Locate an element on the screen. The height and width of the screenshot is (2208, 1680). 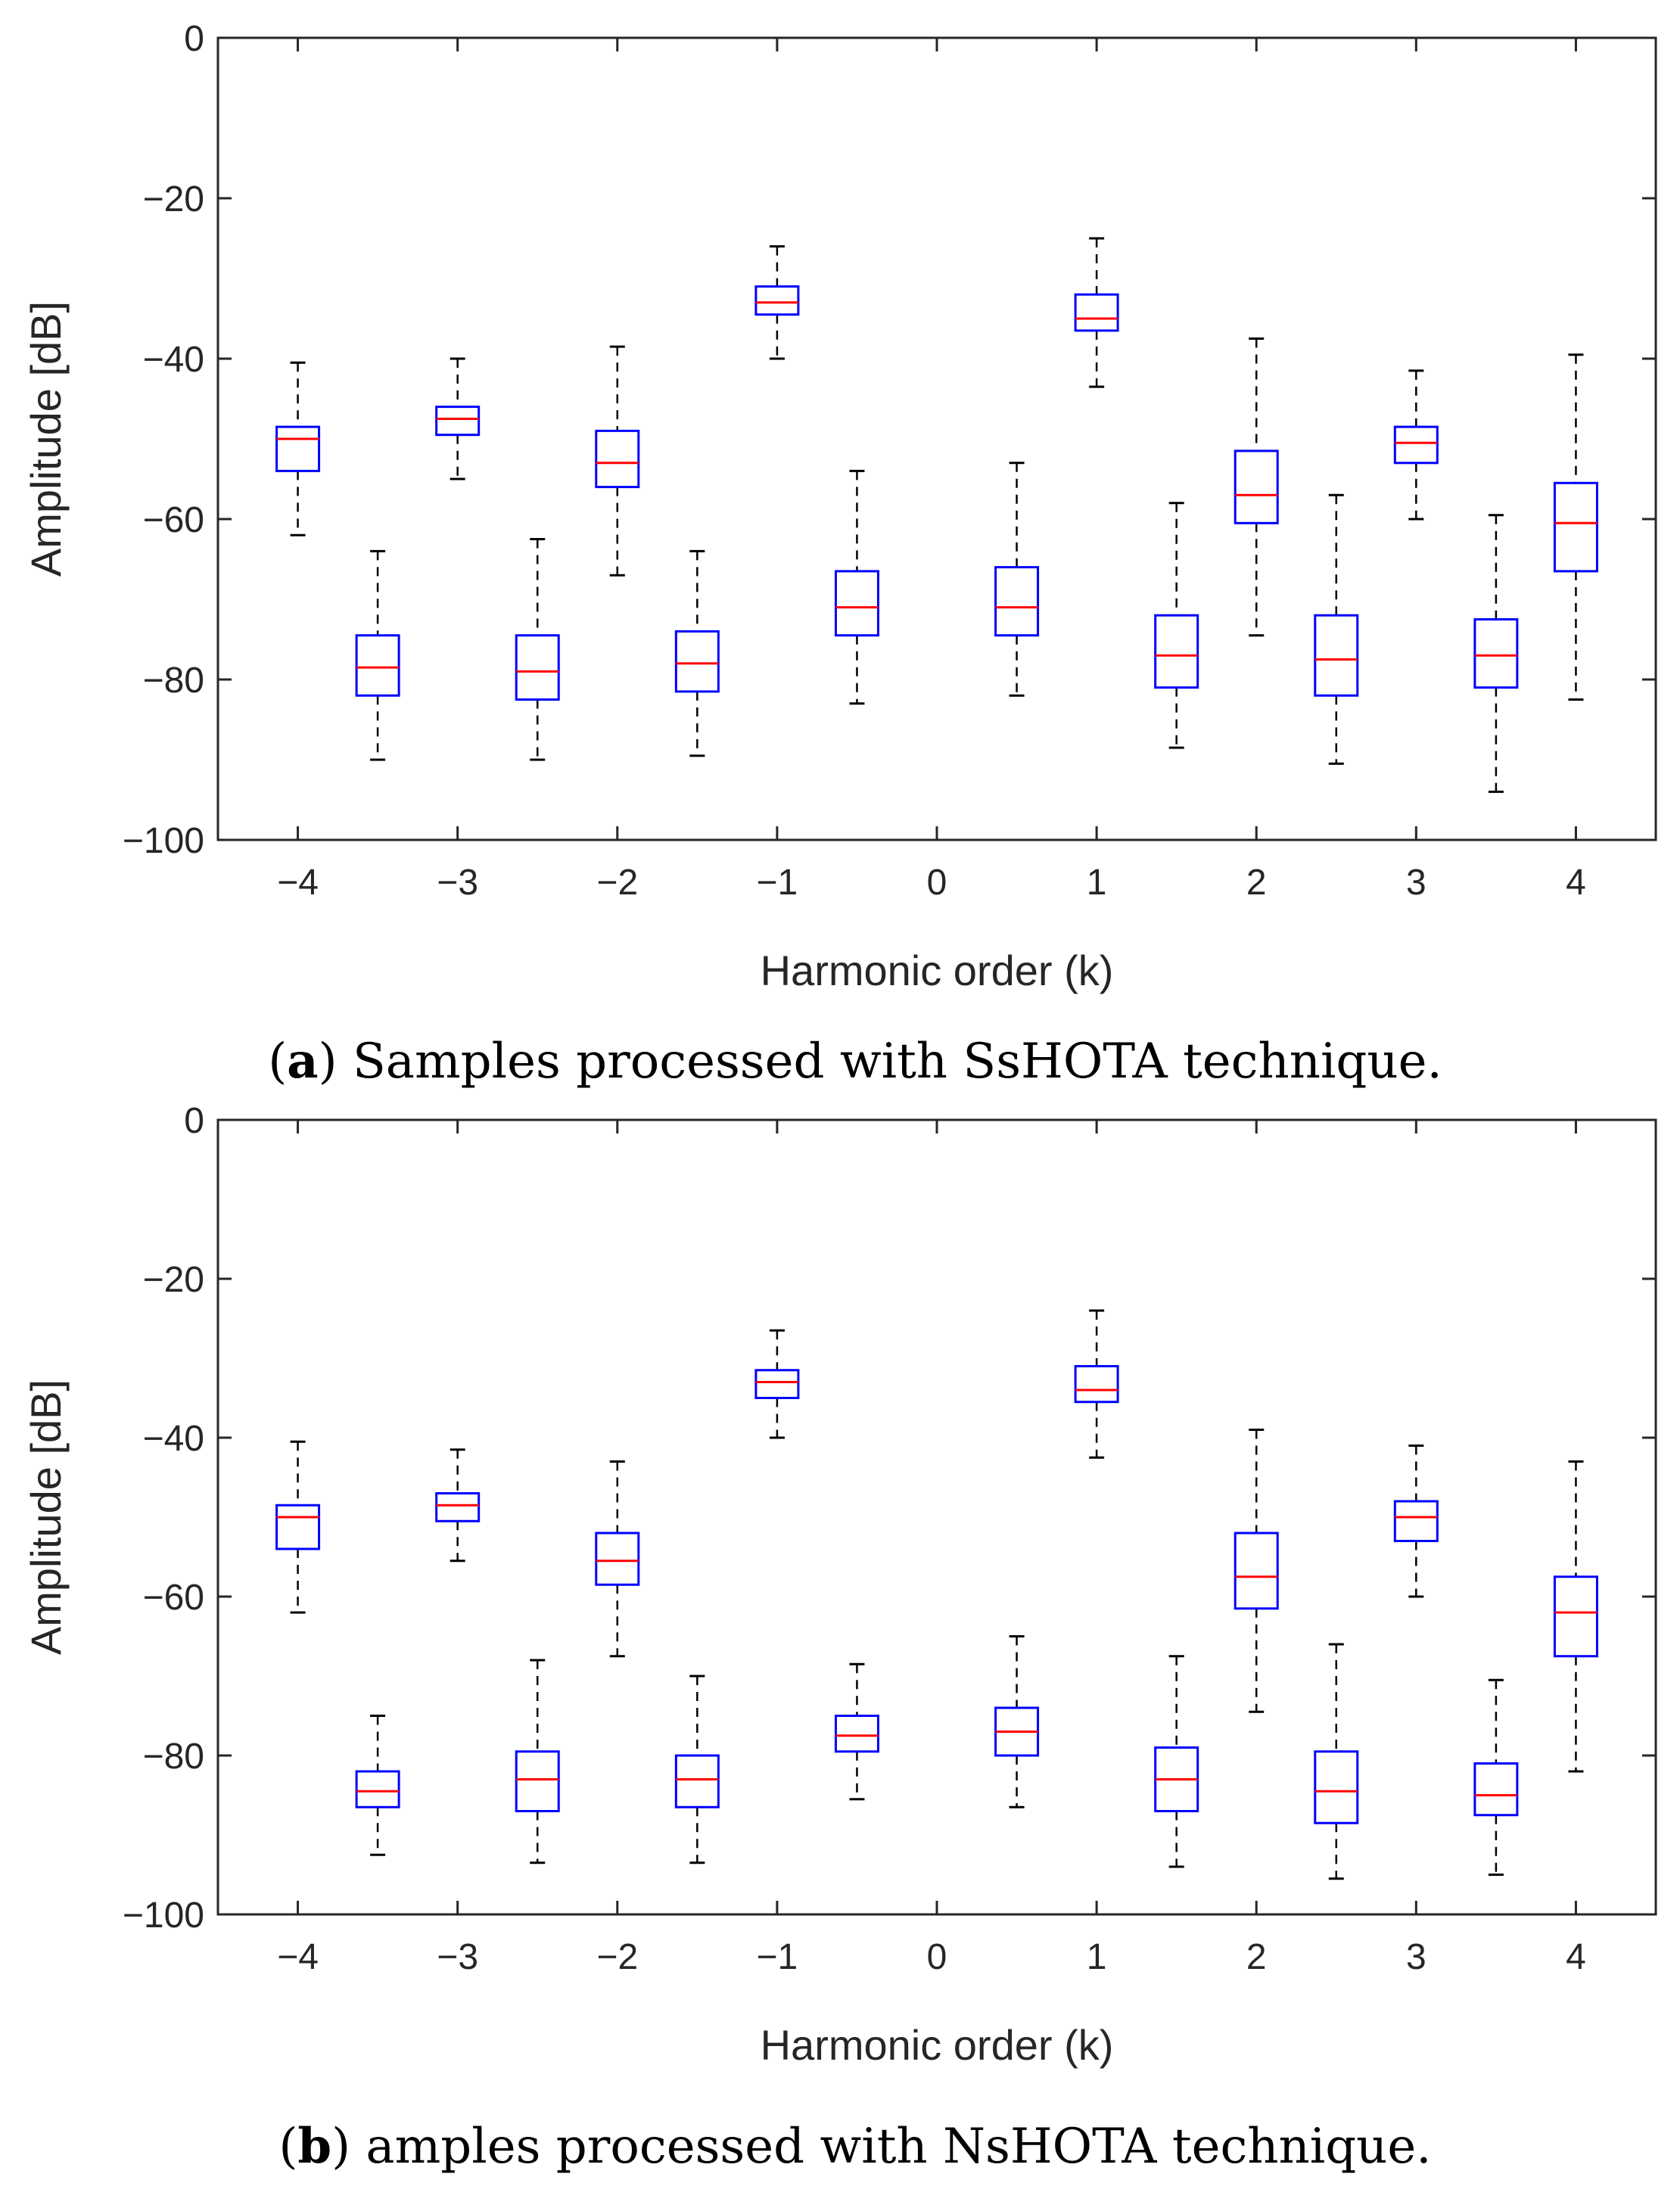
panel-a-x-tick-label: 1 is located at coordinates (1097, 883).